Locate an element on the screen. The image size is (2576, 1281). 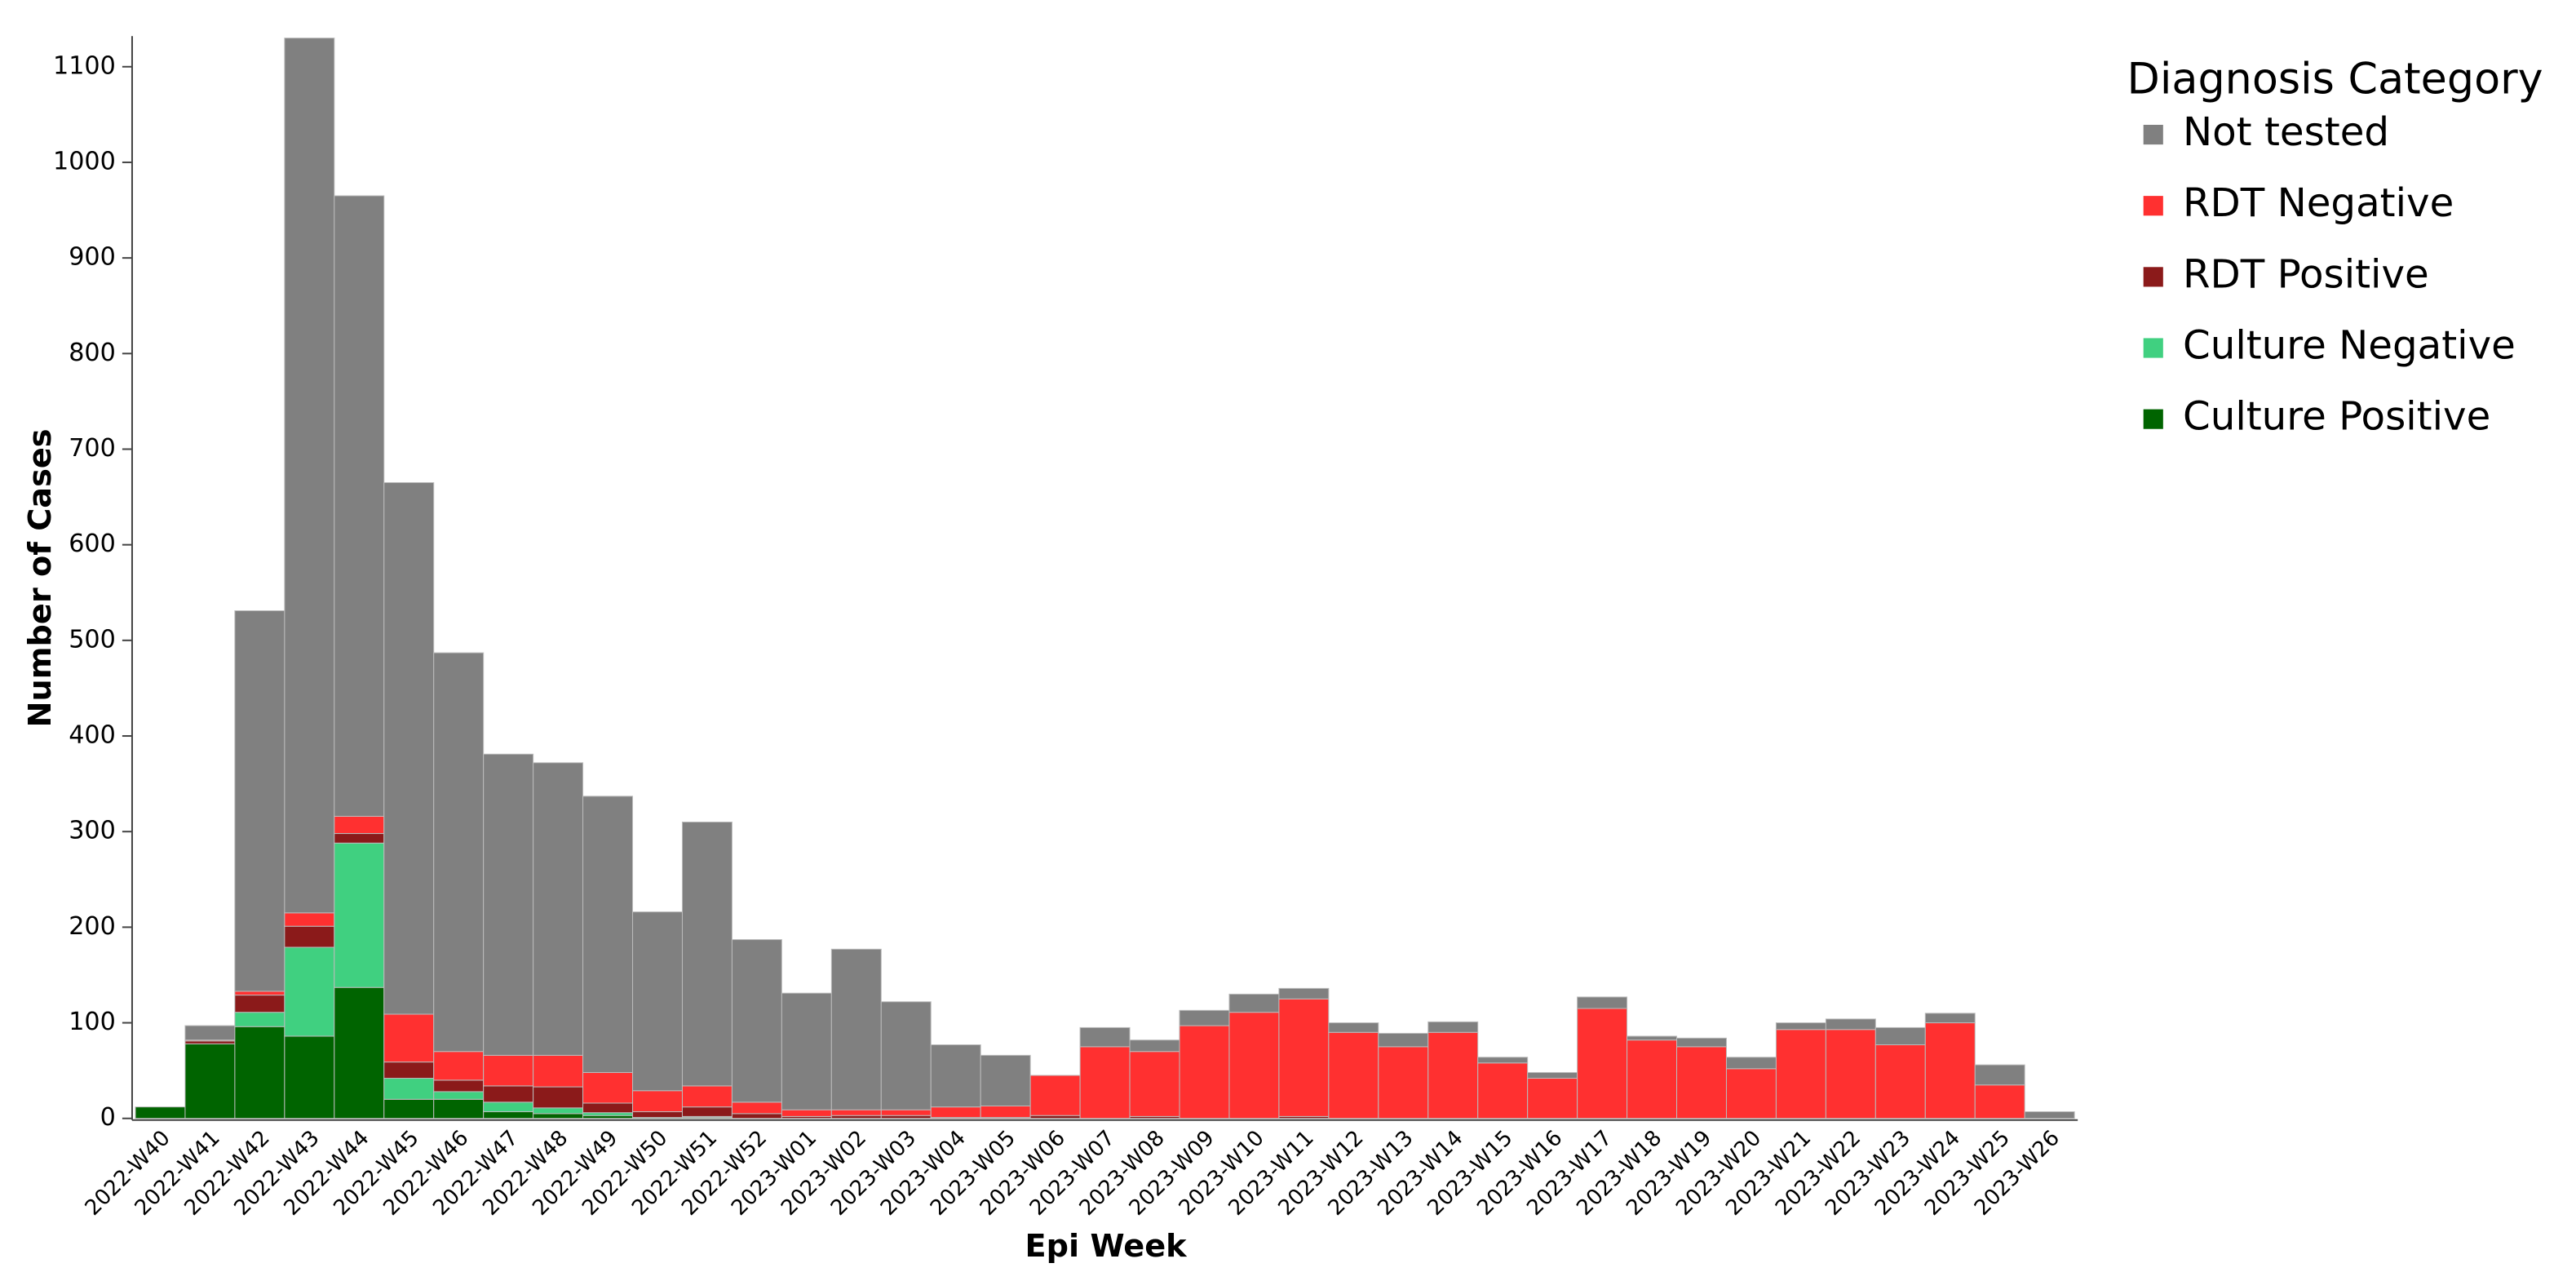
y-tick-label: 600 is located at coordinates (92, 544).